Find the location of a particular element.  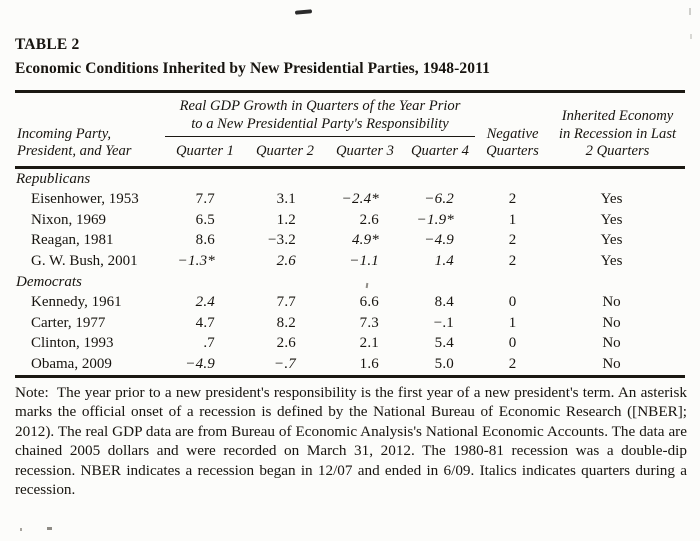

president-cell: Clinton, 1993 is located at coordinates (72, 343).